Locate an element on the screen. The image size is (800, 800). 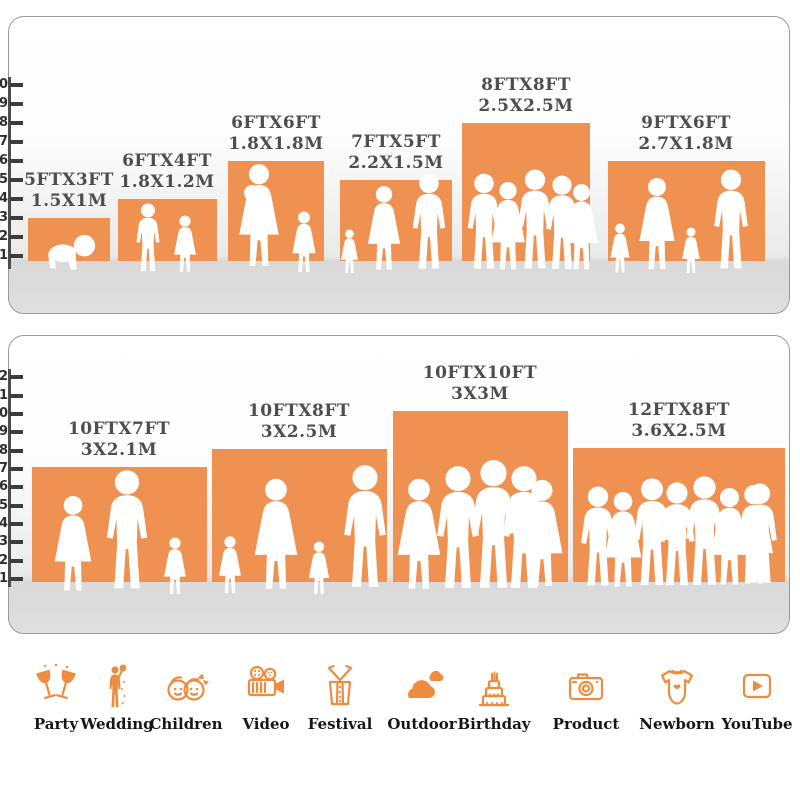
size-feet: 12FTX8FT is located at coordinates (679, 410).